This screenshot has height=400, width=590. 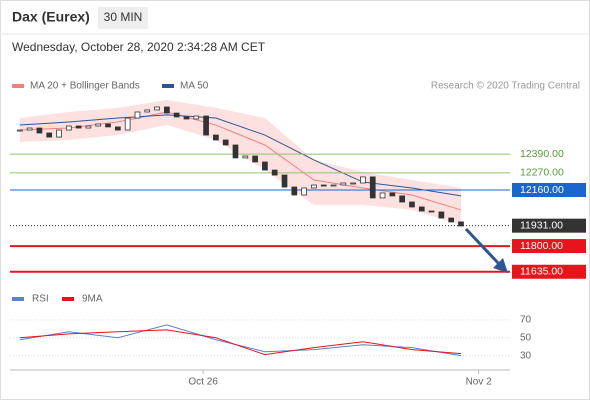 What do you see at coordinates (526, 337) in the screenshot?
I see `rsi-tick-label: 50` at bounding box center [526, 337].